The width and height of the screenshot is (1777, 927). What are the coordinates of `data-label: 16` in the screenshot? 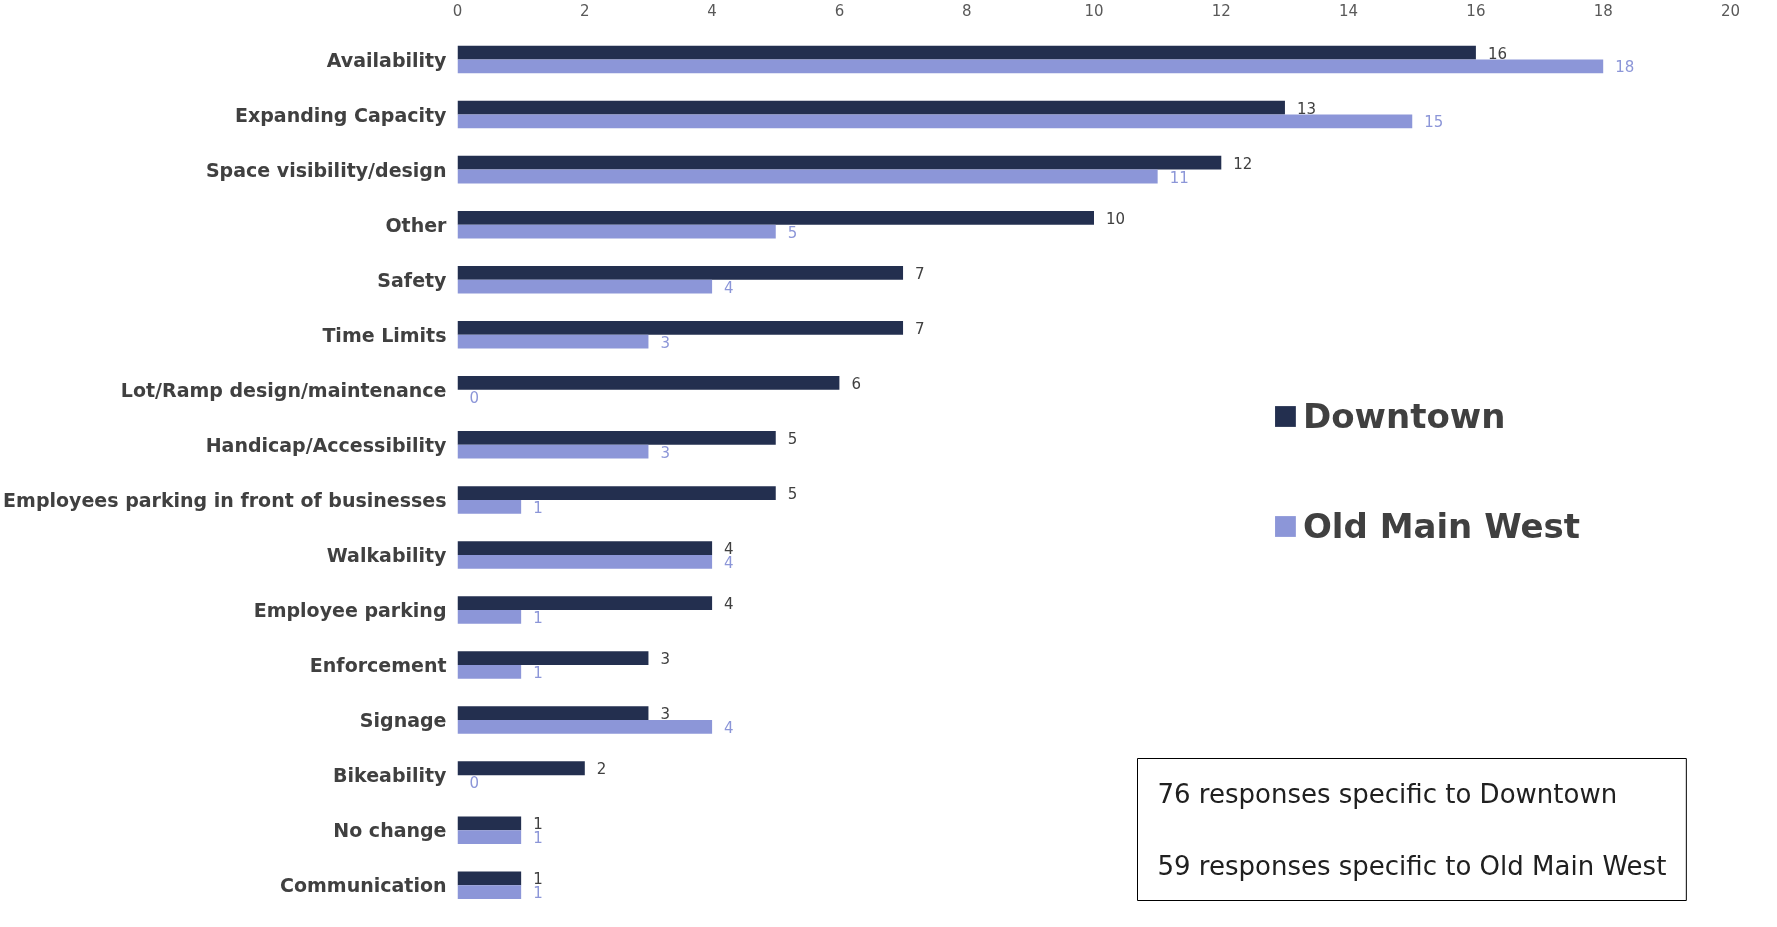 It's located at (1497, 53).